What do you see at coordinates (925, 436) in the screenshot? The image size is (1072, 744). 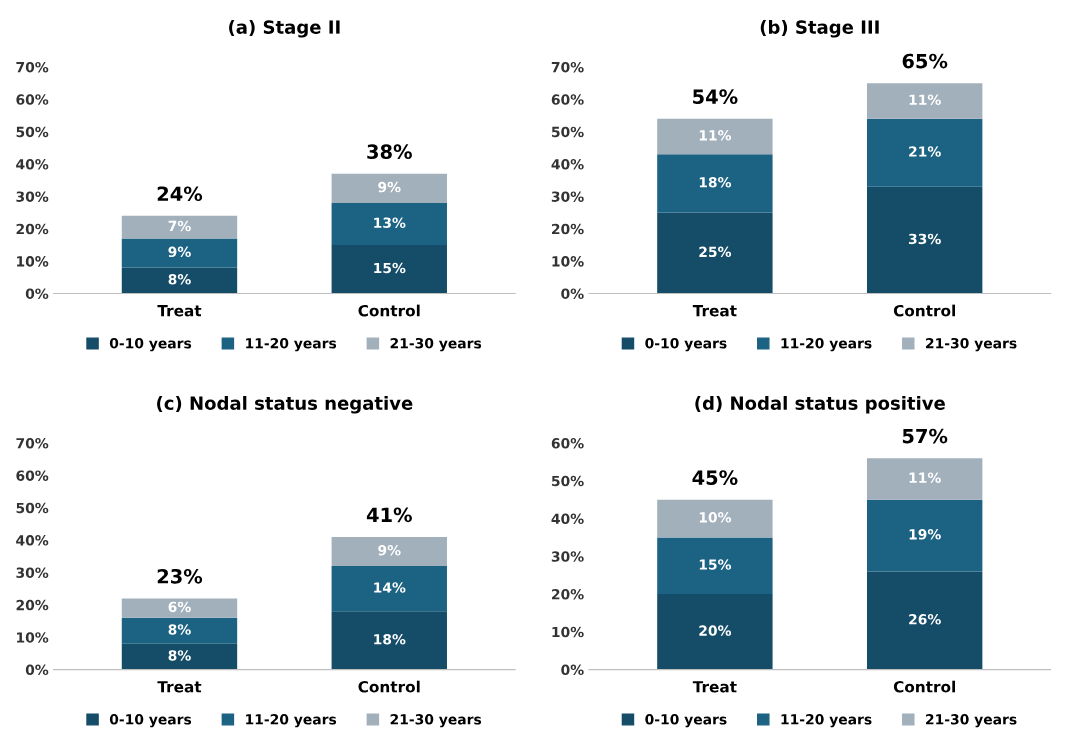 I see `total-label: 57%` at bounding box center [925, 436].